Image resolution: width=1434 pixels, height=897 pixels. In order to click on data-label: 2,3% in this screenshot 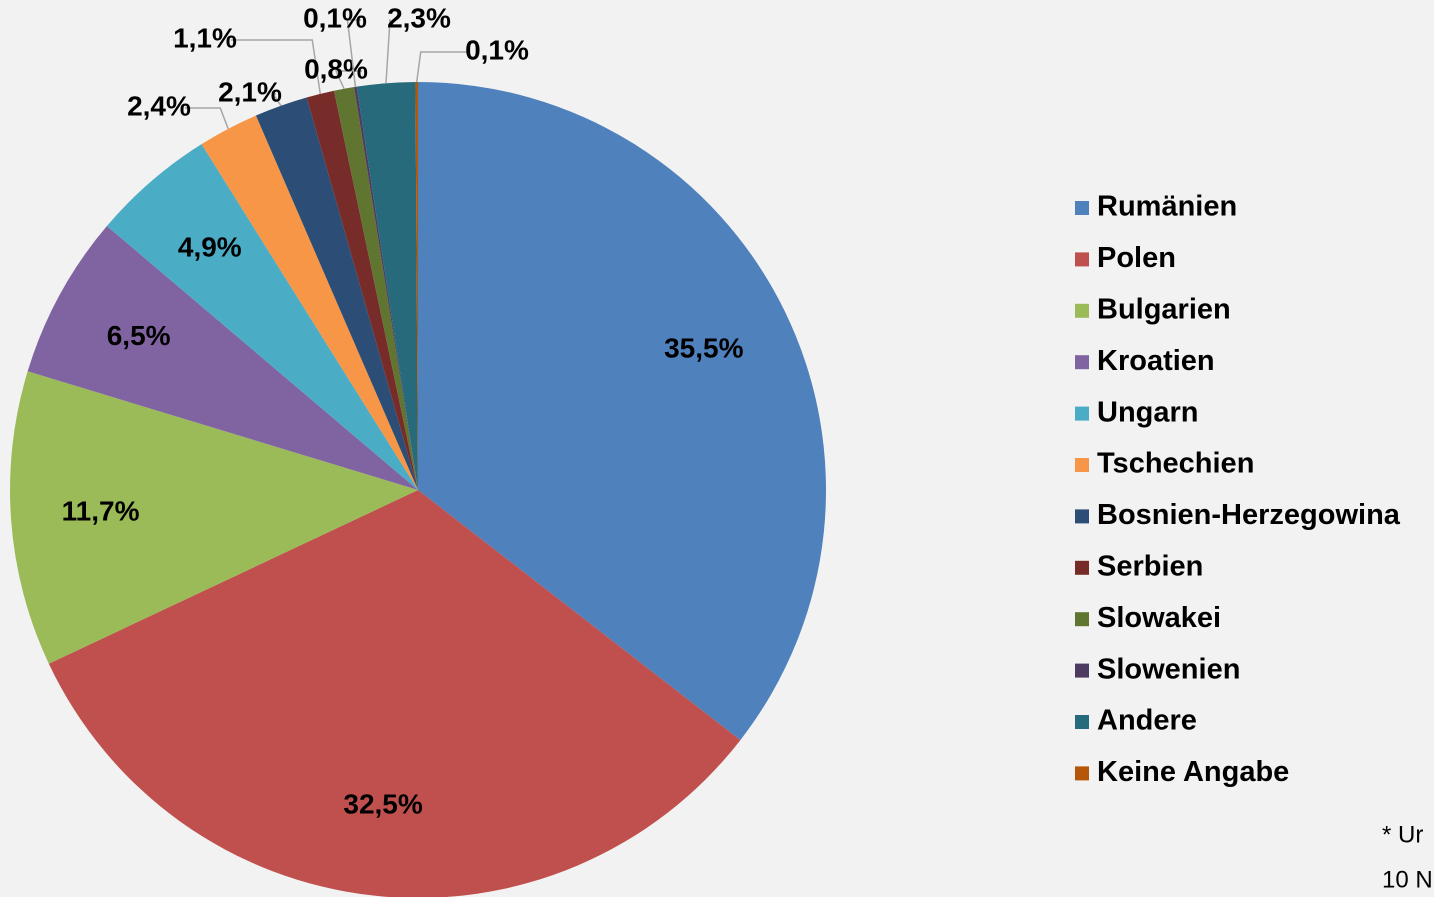, I will do `click(419, 17)`.